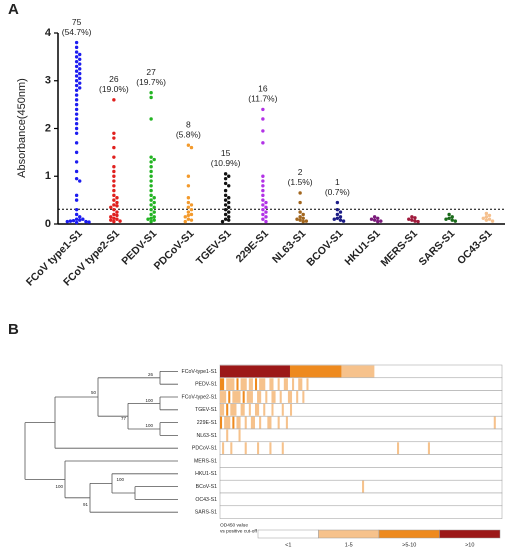  Describe the element at coordinates (205, 461) in the screenshot. I see `row-label: MERS-S1` at that location.